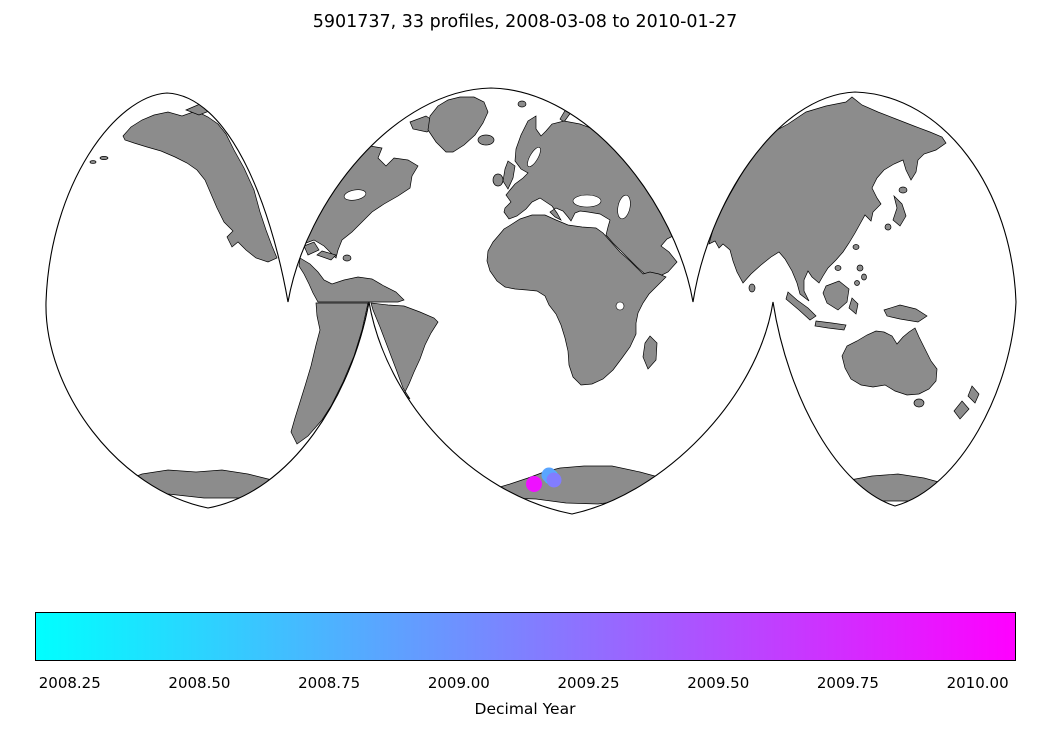 The width and height of the screenshot is (1050, 750). What do you see at coordinates (588, 683) in the screenshot?
I see `colorbar-tick-label: 2009.25` at bounding box center [588, 683].